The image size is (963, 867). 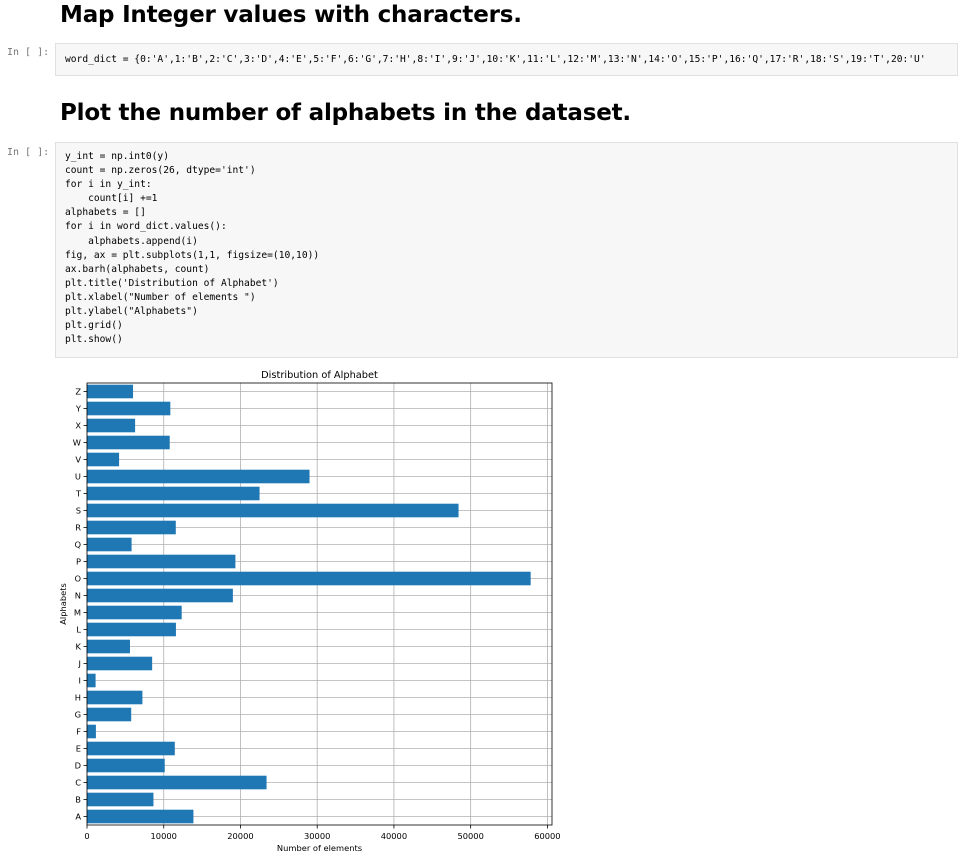 What do you see at coordinates (120, 799) in the screenshot?
I see `bar-b` at bounding box center [120, 799].